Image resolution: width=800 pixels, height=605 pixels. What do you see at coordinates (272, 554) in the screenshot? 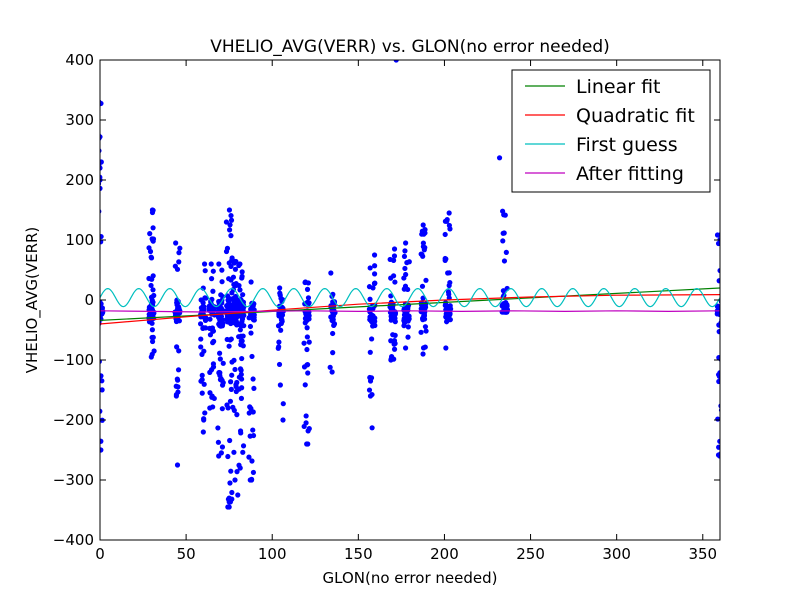
I see `x-tick-label: 100` at bounding box center [272, 554].